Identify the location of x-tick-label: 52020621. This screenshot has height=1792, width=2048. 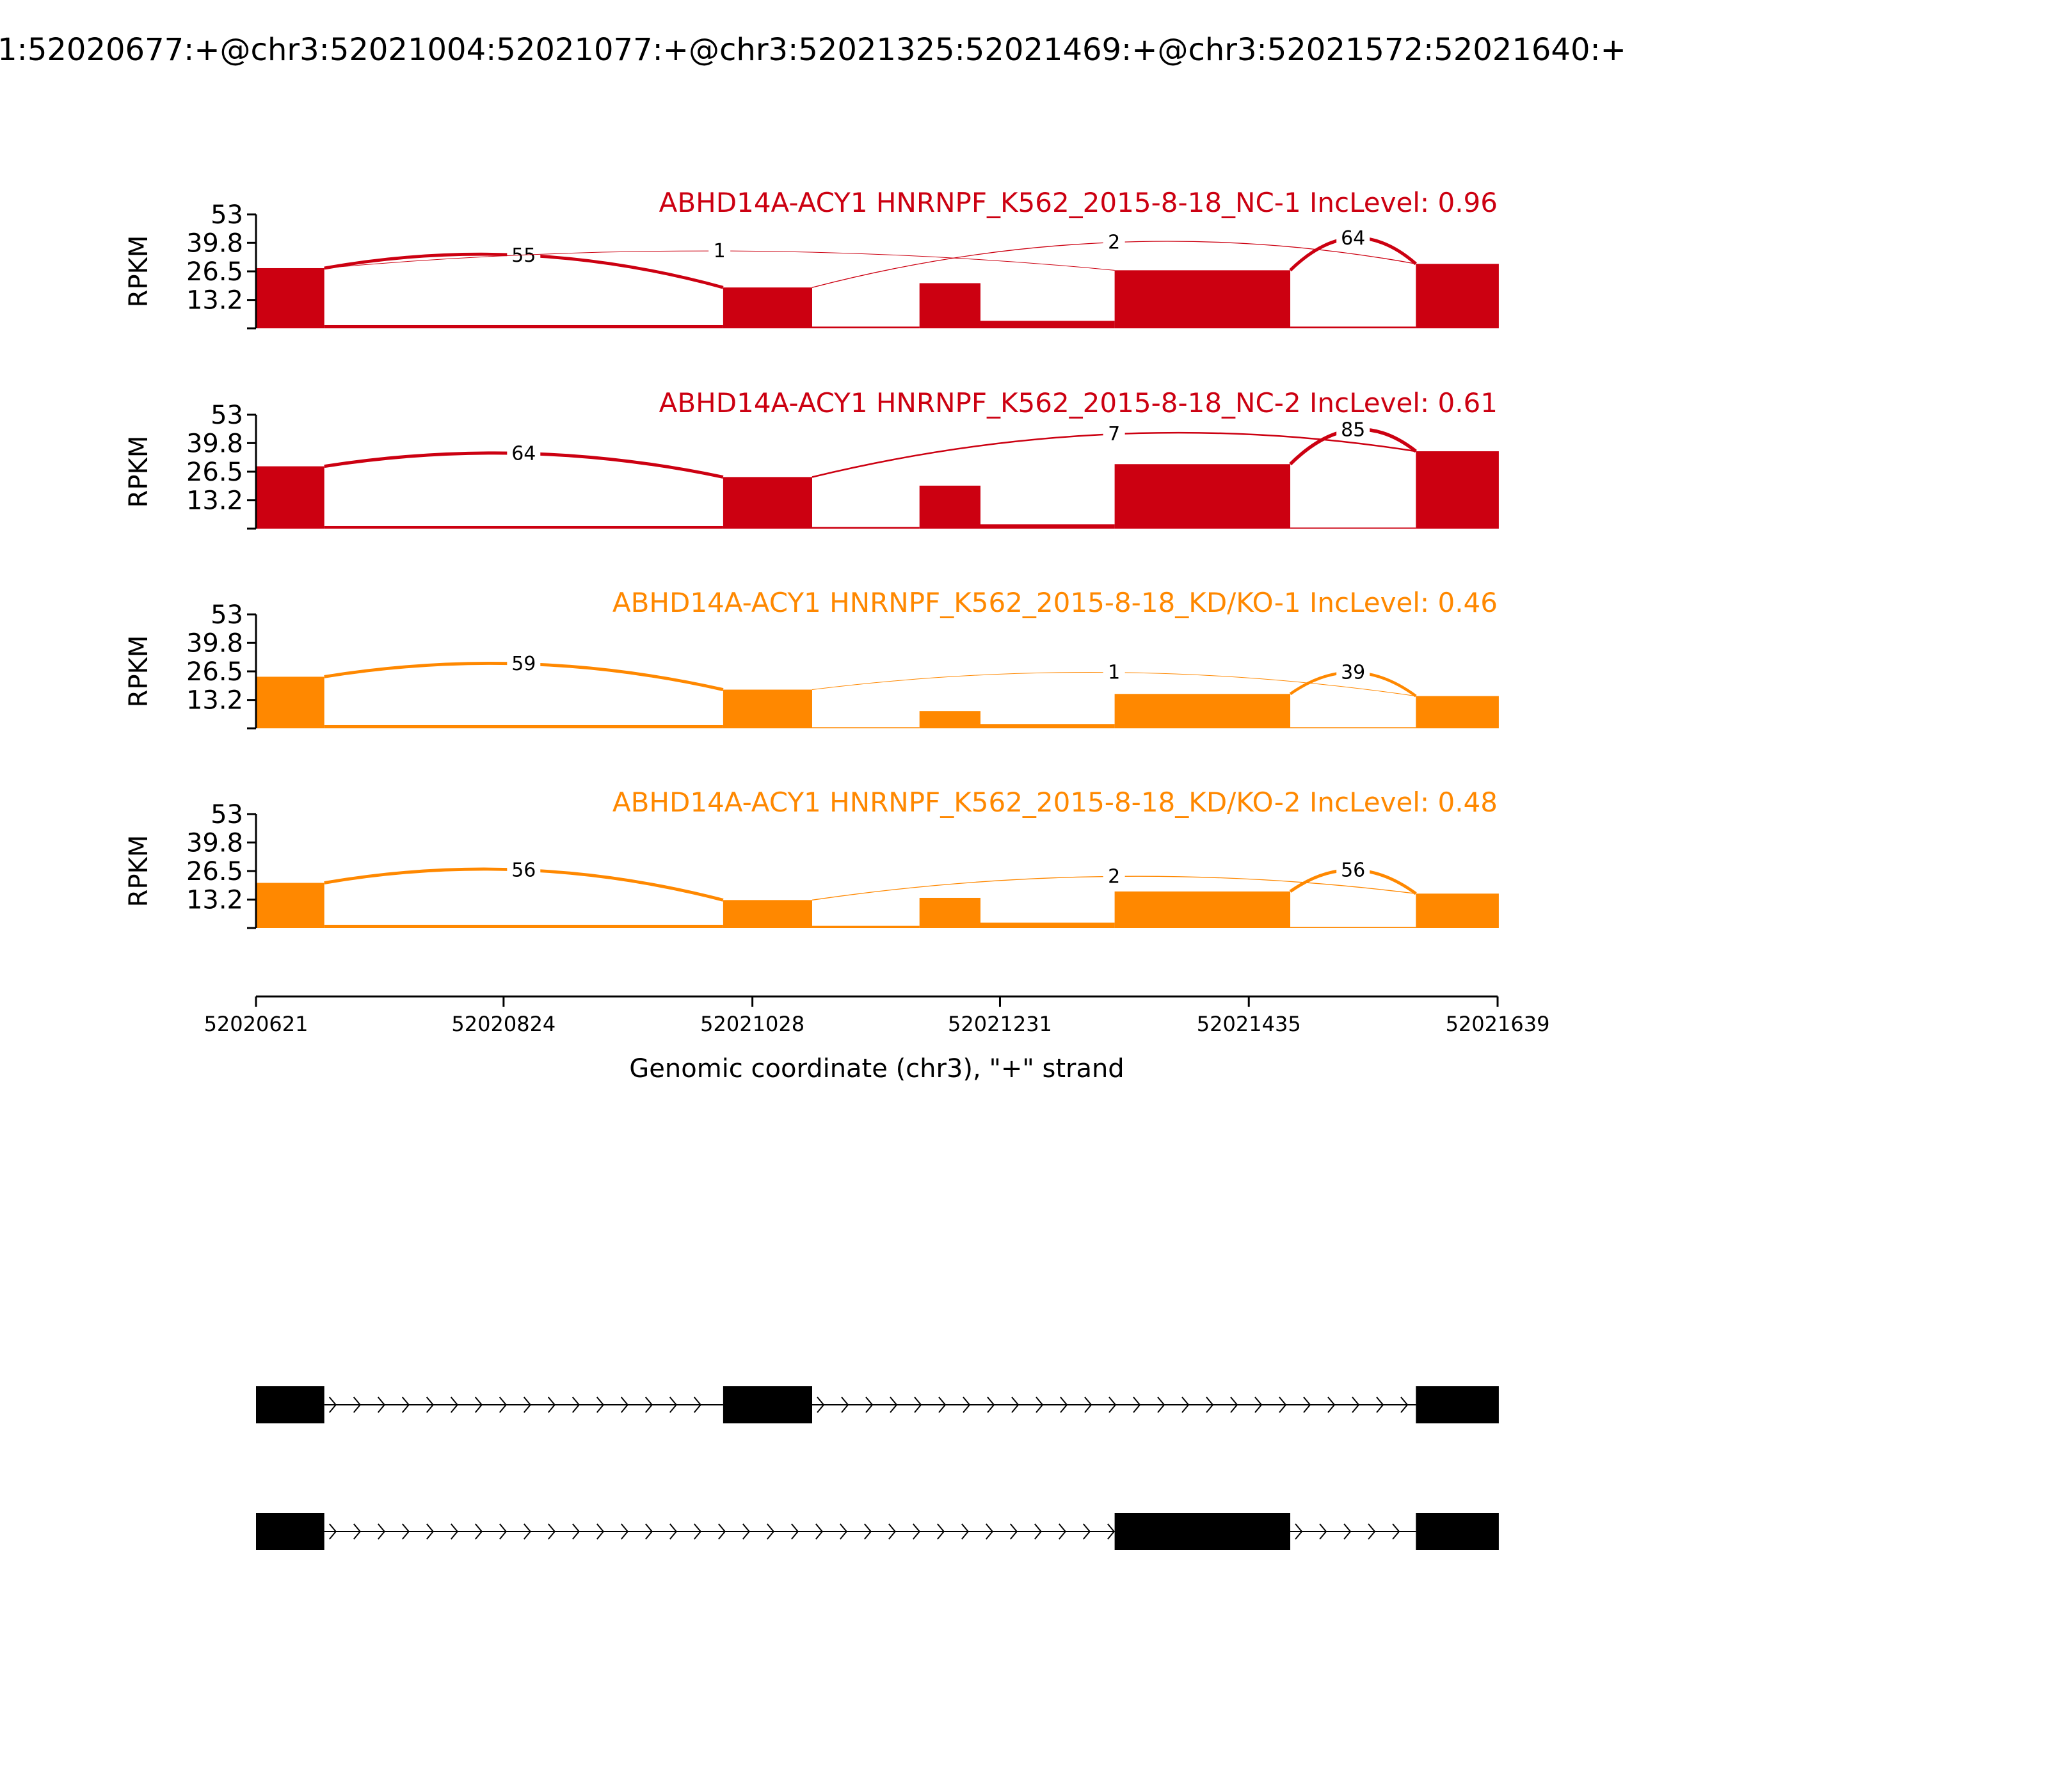
(256, 1024).